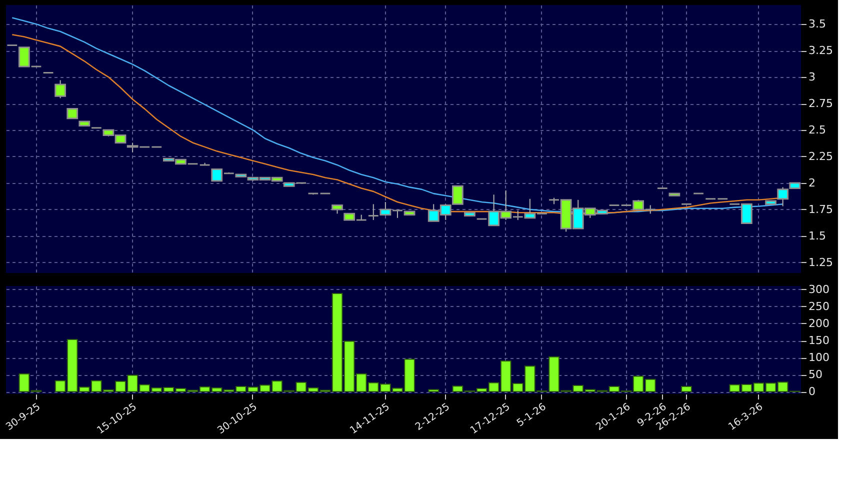 The image size is (850, 478). Describe the element at coordinates (817, 129) in the screenshot. I see `y-tick-label: 2.5` at that location.